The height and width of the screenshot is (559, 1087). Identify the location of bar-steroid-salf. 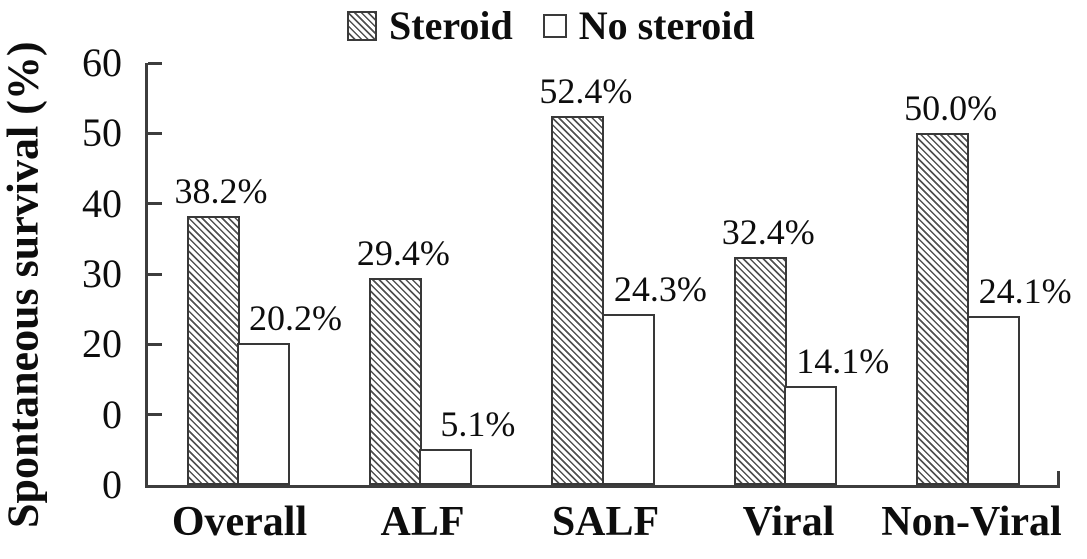
(578, 300).